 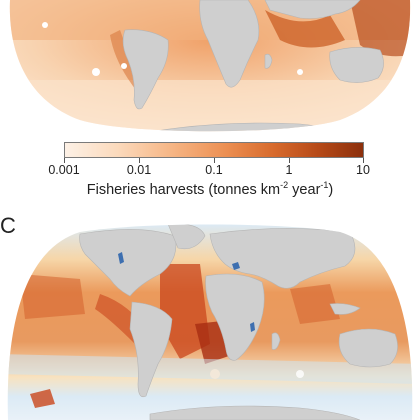 I want to click on colorbar-tick-label: 10, so click(x=363, y=170).